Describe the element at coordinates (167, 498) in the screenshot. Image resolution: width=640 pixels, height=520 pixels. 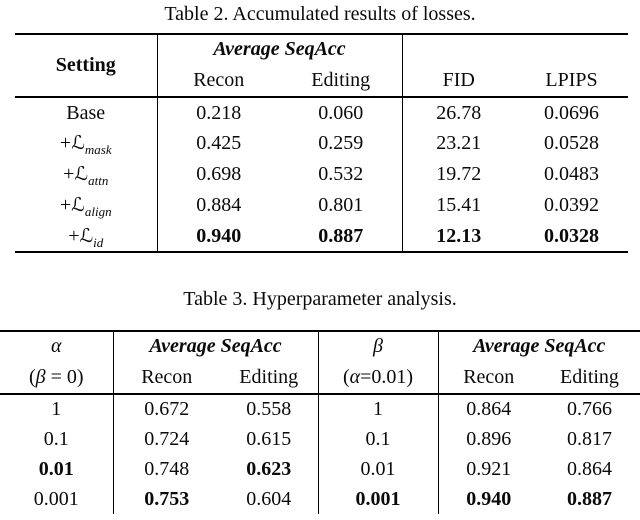
I see `cell-recon: 0.753` at that location.